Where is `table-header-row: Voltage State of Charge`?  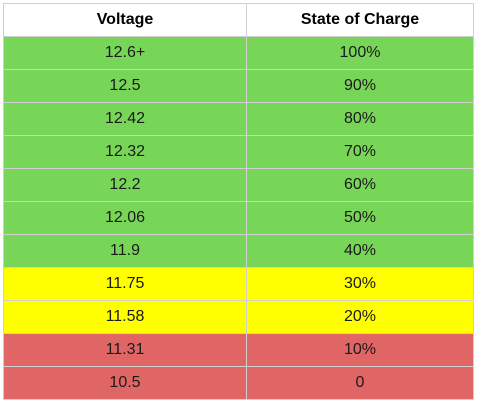
table-header-row: Voltage State of Charge is located at coordinates (238, 20).